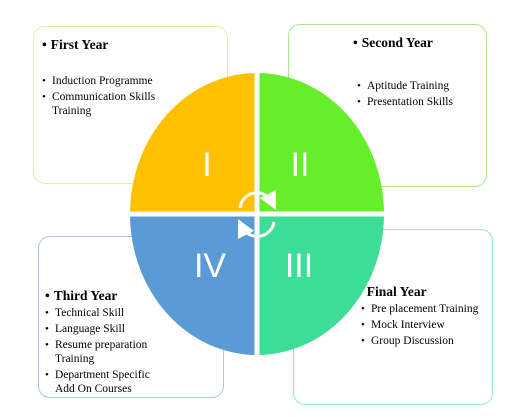  Describe the element at coordinates (257, 214) in the screenshot. I see `cycle-arrows-icon` at that location.